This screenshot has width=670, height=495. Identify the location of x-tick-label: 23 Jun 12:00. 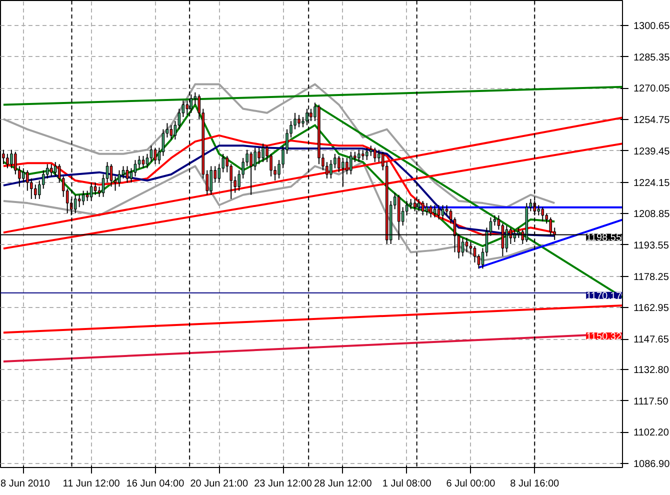
(283, 484).